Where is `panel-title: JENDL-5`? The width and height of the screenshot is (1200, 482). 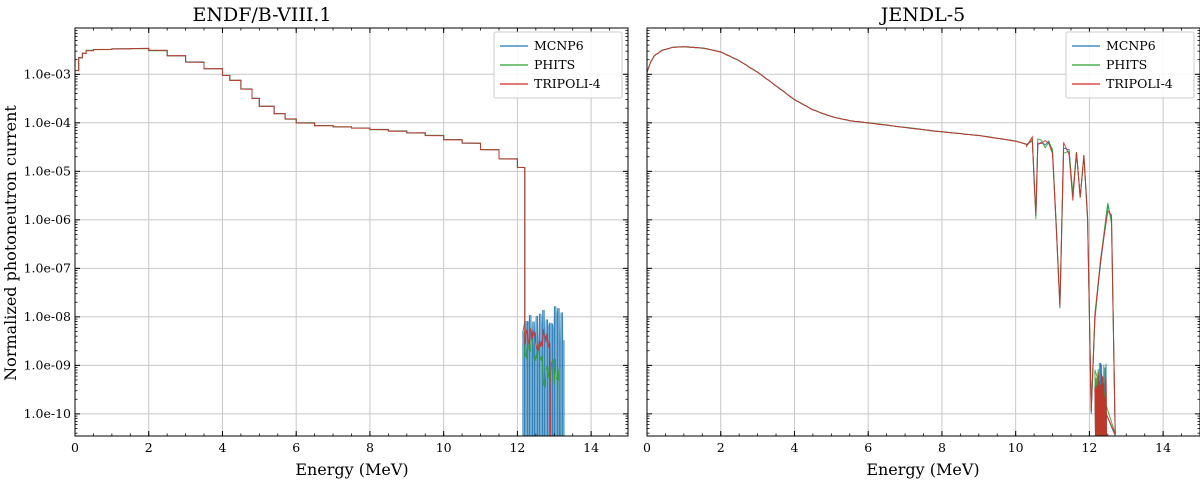 panel-title: JENDL-5 is located at coordinates (922, 15).